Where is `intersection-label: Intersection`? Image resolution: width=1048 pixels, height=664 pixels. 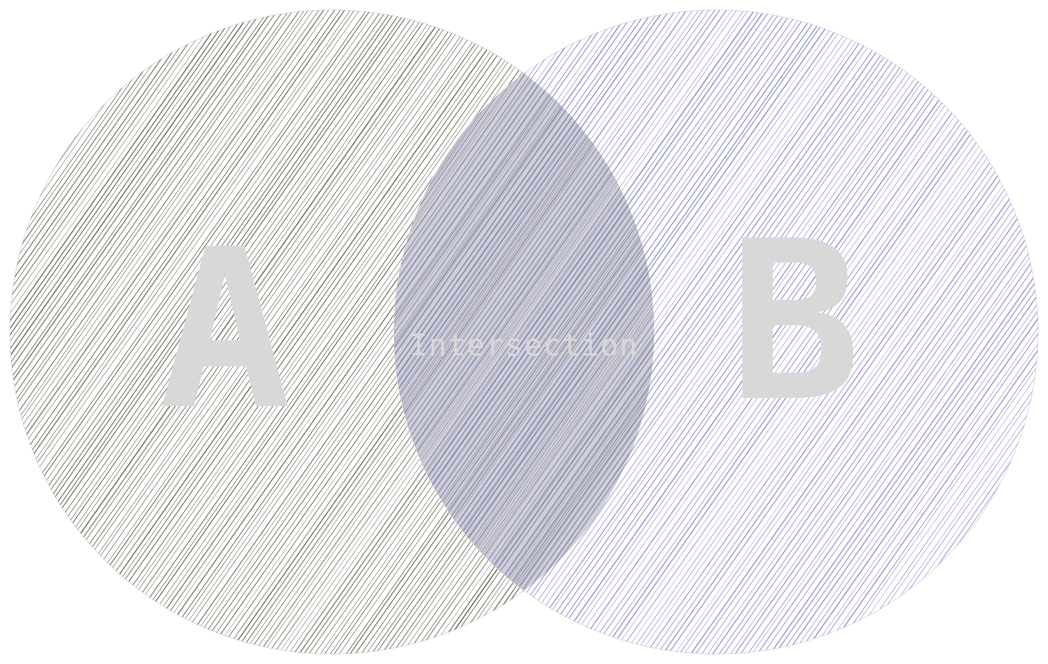
intersection-label: Intersection is located at coordinates (524, 346).